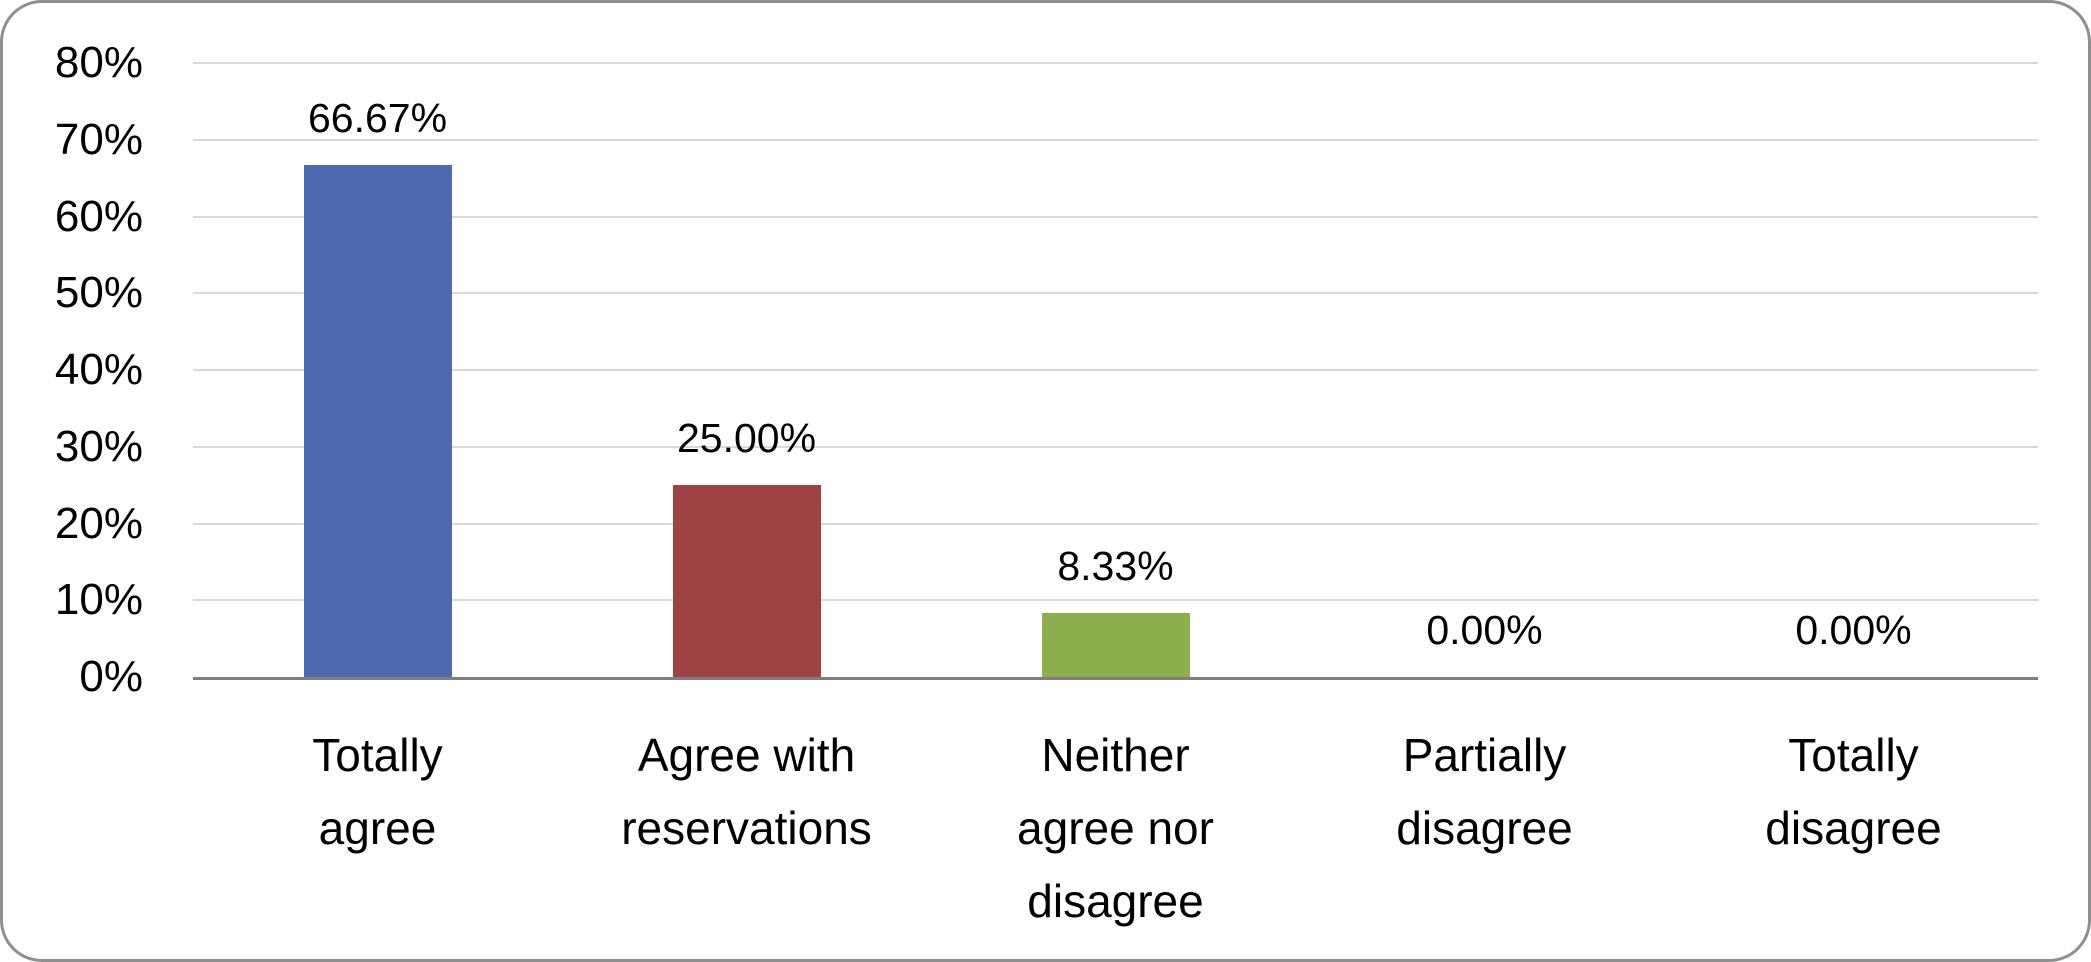 Image resolution: width=2091 pixels, height=962 pixels. What do you see at coordinates (1853, 791) in the screenshot?
I see `category-label-totally-disagree: Totally disagree` at bounding box center [1853, 791].